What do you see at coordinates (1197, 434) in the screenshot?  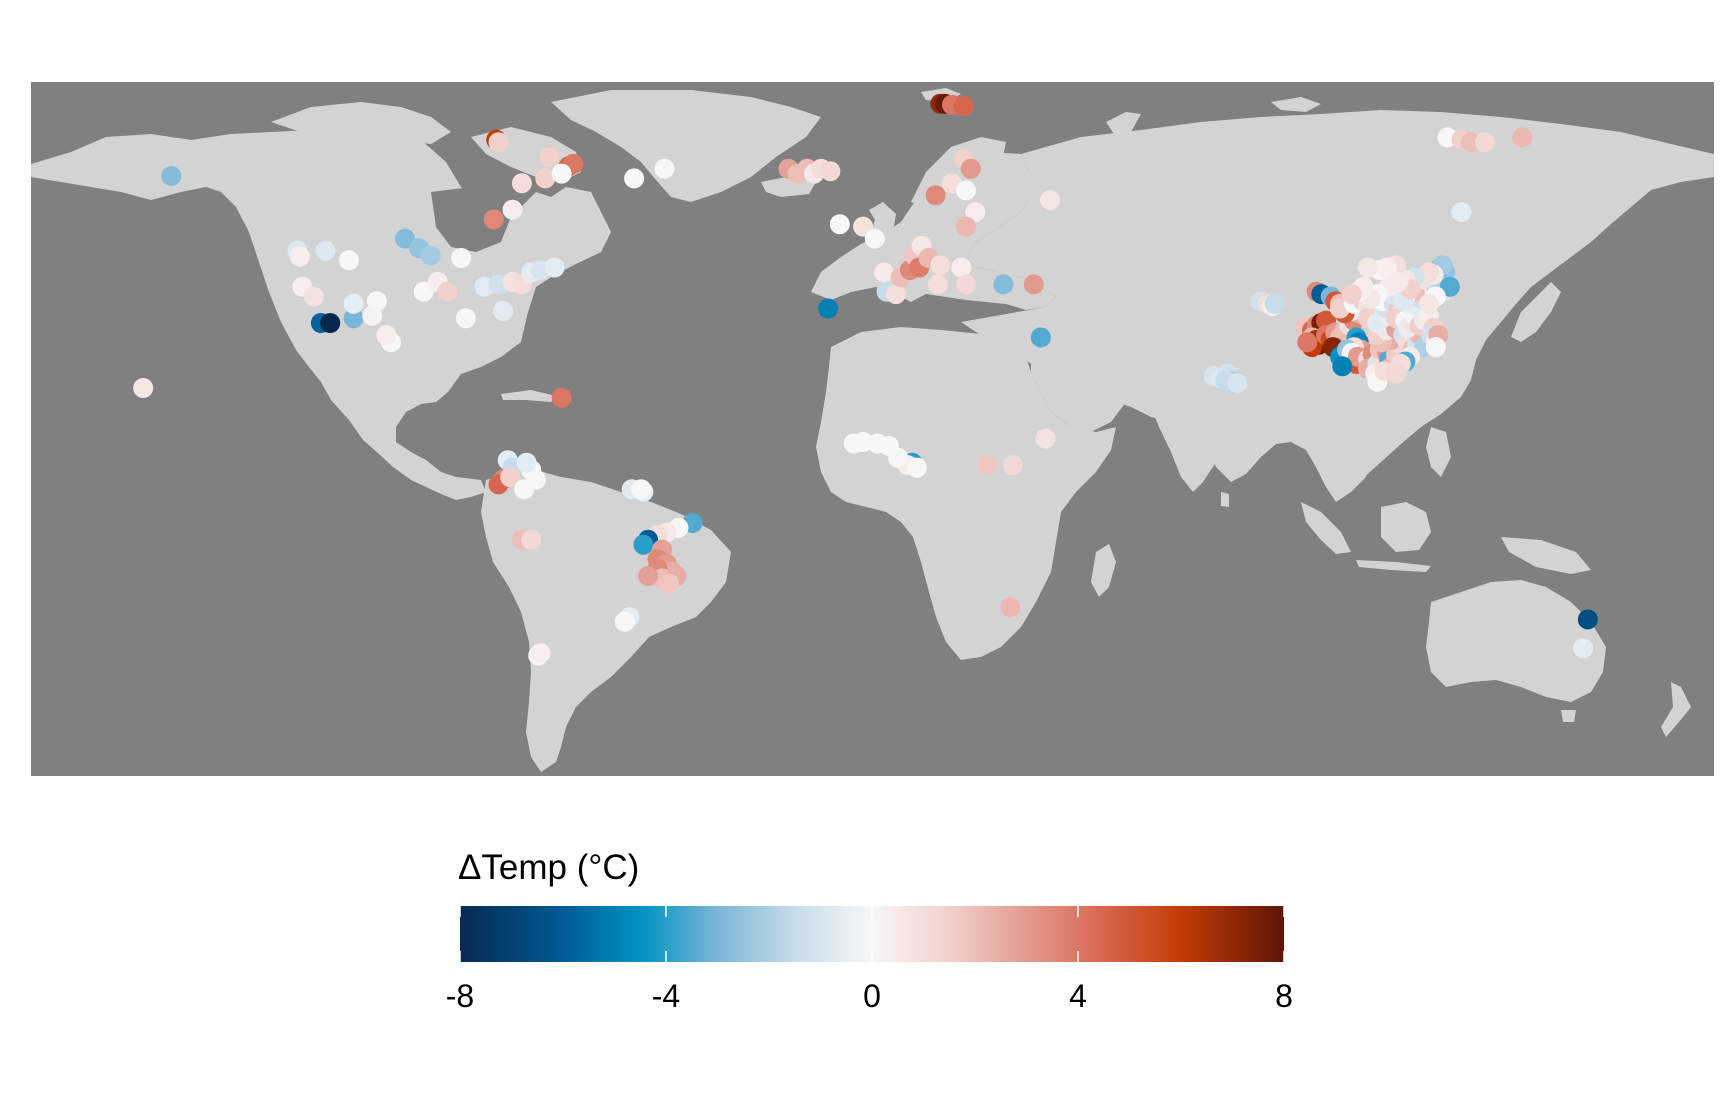 I see `india` at bounding box center [1197, 434].